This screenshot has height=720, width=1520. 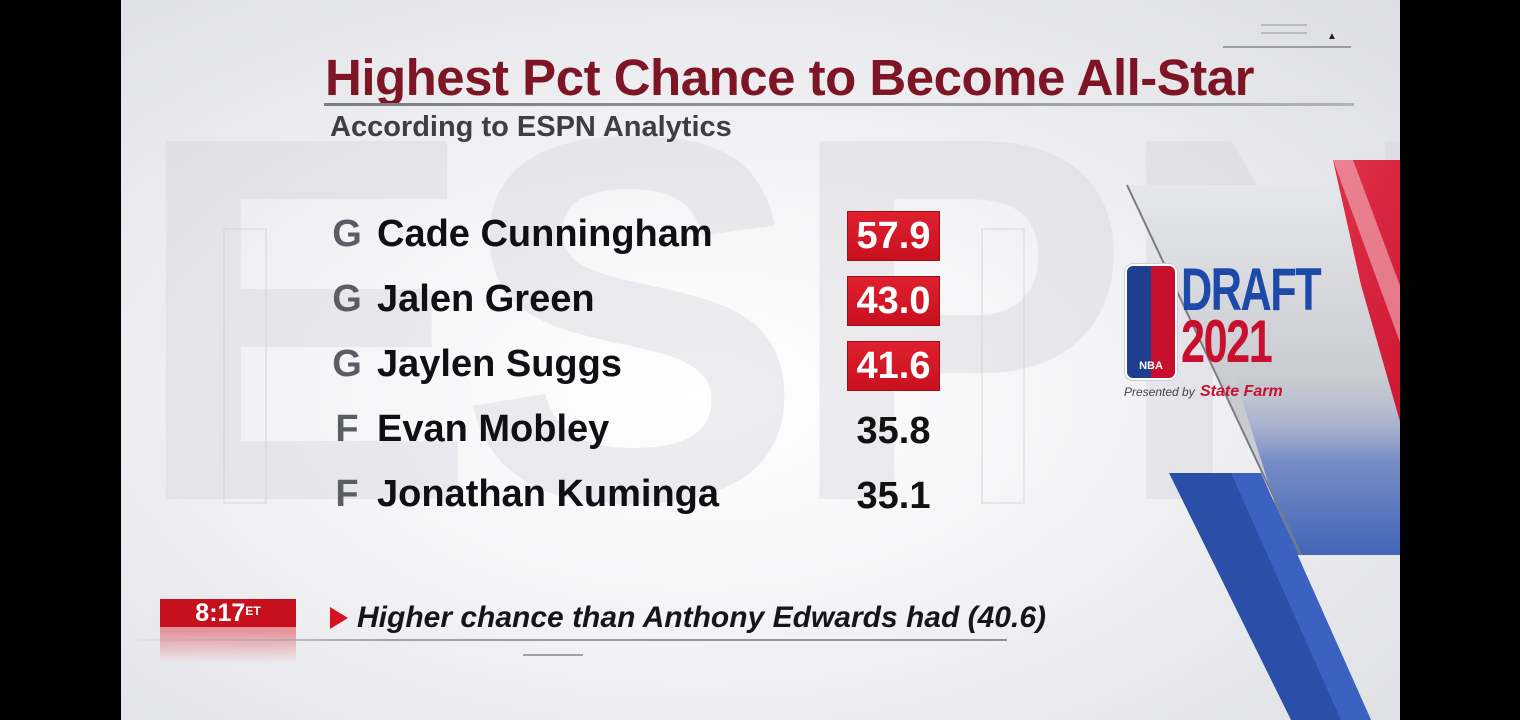 What do you see at coordinates (548, 494) in the screenshot?
I see `player-name: Jonathan Kuminga` at bounding box center [548, 494].